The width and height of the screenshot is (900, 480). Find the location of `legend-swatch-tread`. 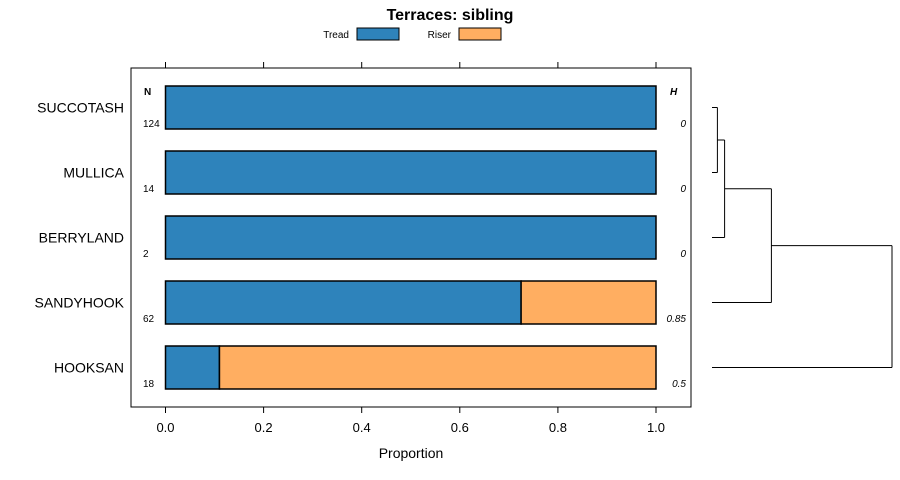

legend-swatch-tread is located at coordinates (378, 34).